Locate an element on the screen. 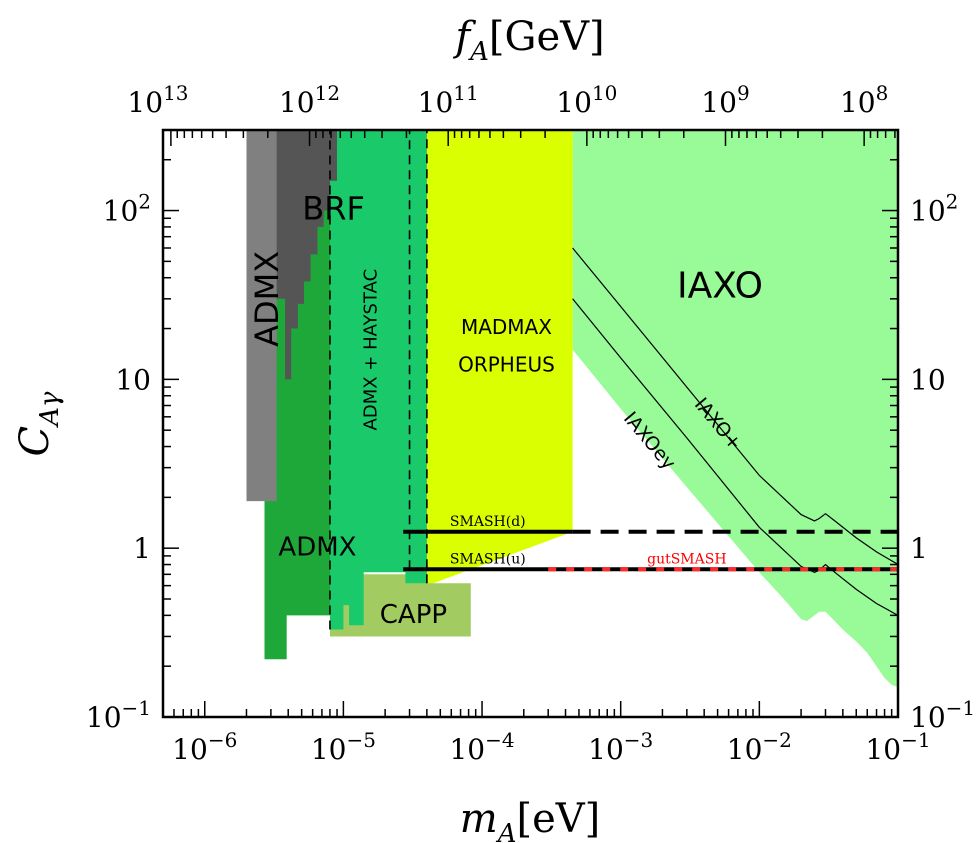 The image size is (979, 843). region-label-admx-haystac: ADMX + HAYSTAC is located at coordinates (371, 350).